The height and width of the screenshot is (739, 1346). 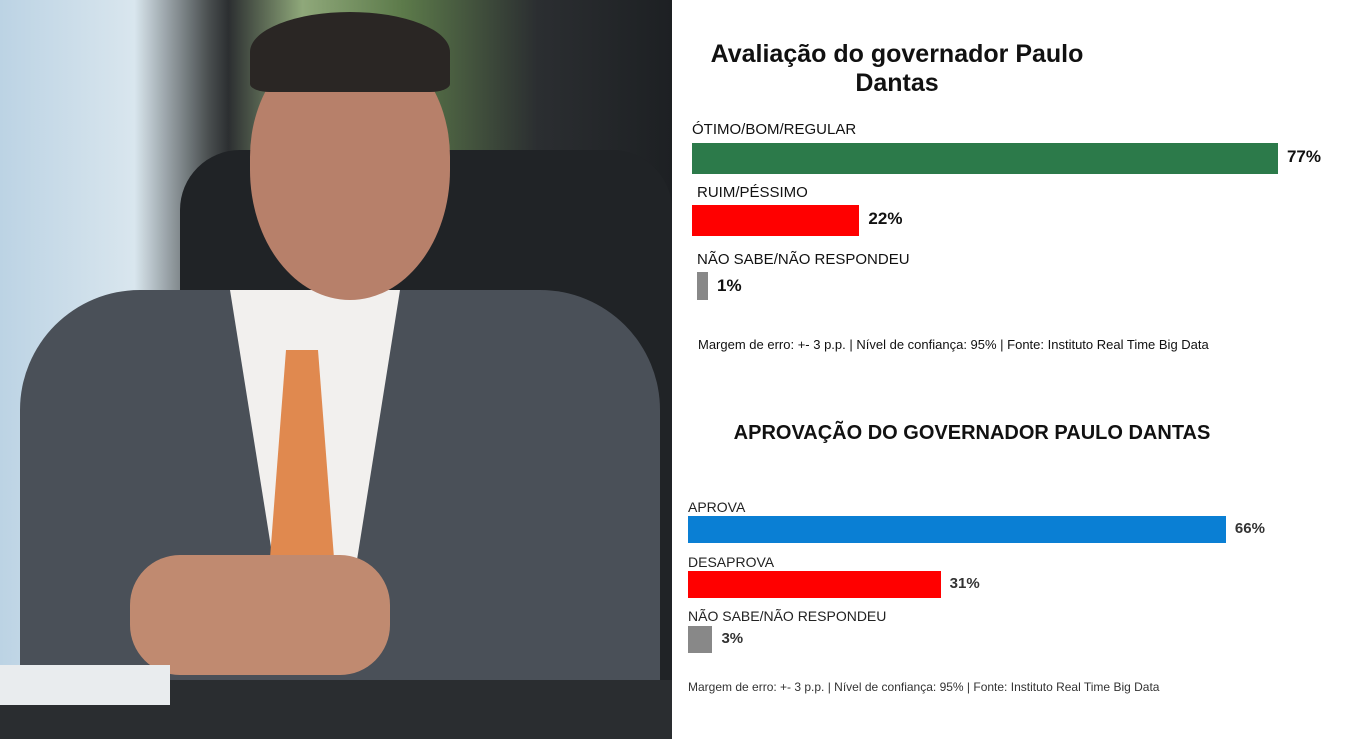 What do you see at coordinates (885, 218) in the screenshot?
I see `value-label: 22%` at bounding box center [885, 218].